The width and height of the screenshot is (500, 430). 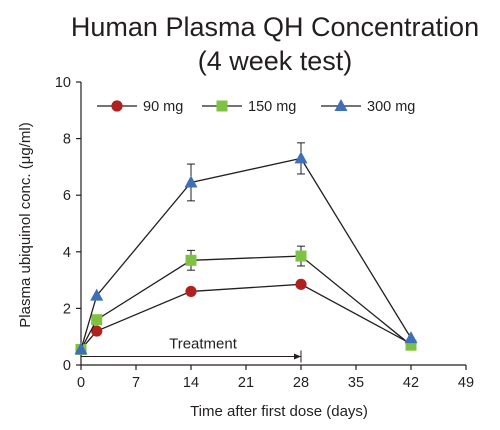 What do you see at coordinates (222, 106) in the screenshot?
I see `legend-marker-square` at bounding box center [222, 106].